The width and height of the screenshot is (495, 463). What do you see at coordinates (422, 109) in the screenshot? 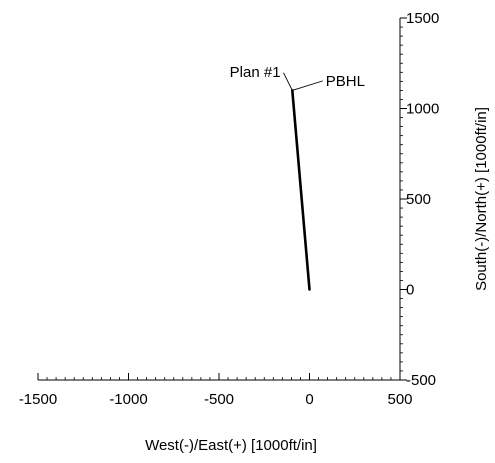
I see `y-tick-label: 1000` at bounding box center [422, 109].